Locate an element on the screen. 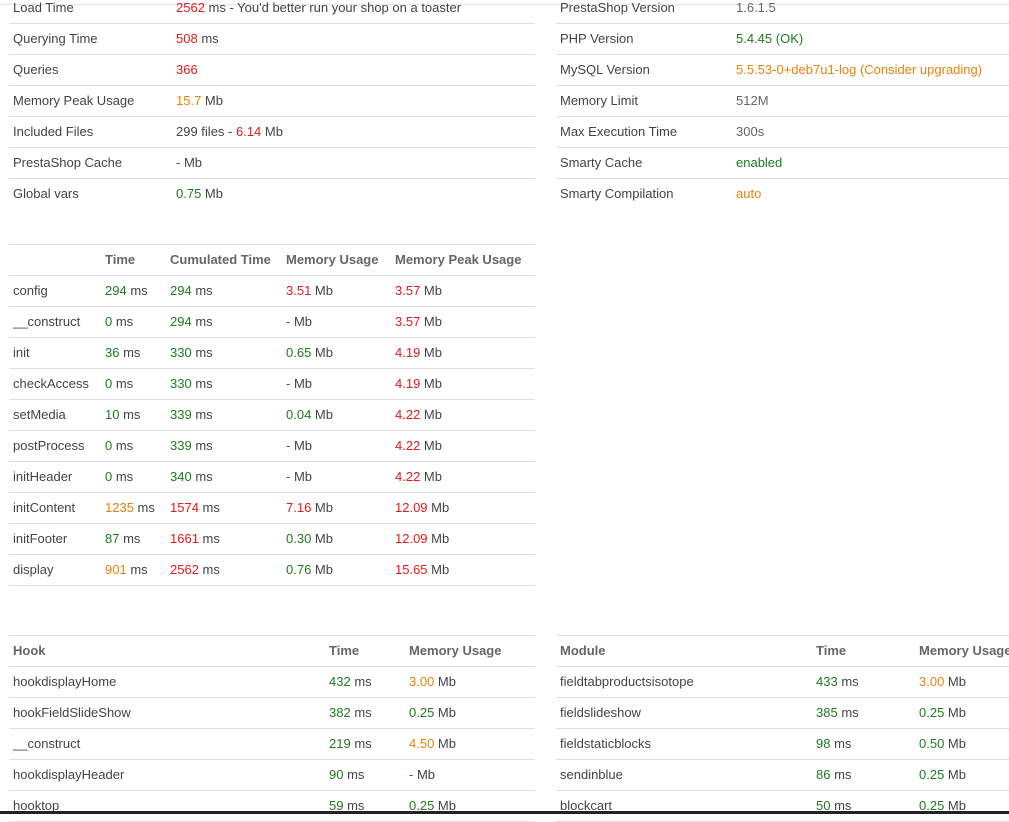  time-value: 86 is located at coordinates (823, 774).